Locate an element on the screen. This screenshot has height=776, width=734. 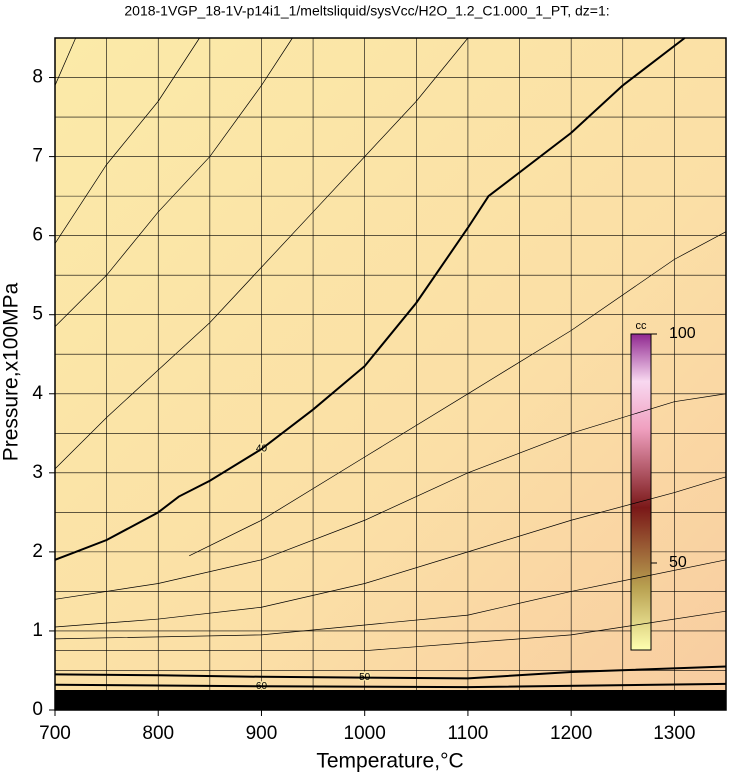
x-axis-label: Temperature,°C is located at coordinates (389, 761).